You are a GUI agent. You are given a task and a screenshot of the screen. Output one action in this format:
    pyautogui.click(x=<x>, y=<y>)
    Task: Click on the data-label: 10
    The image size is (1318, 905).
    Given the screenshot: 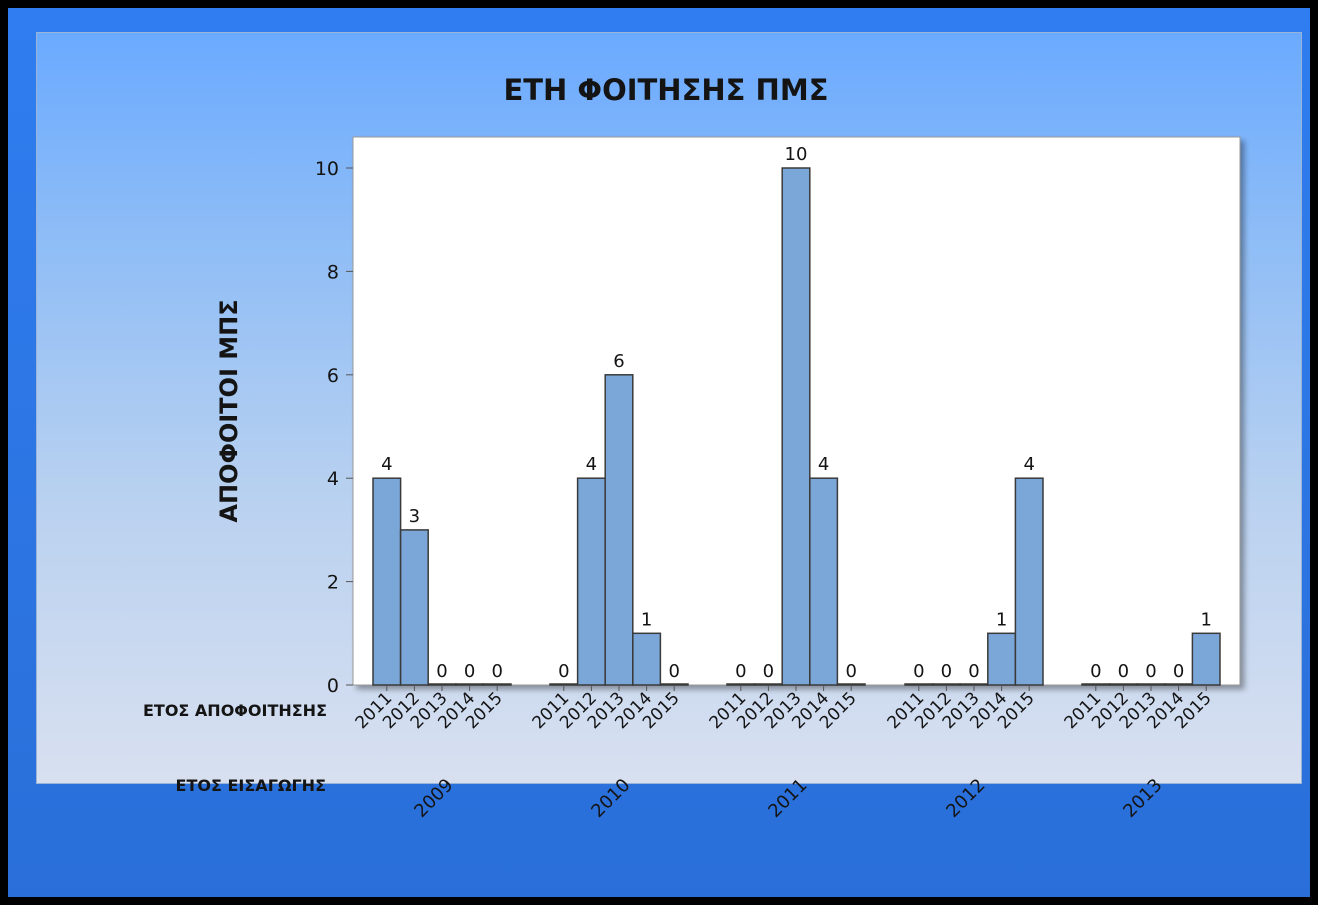 What is the action you would take?
    pyautogui.click(x=796, y=154)
    